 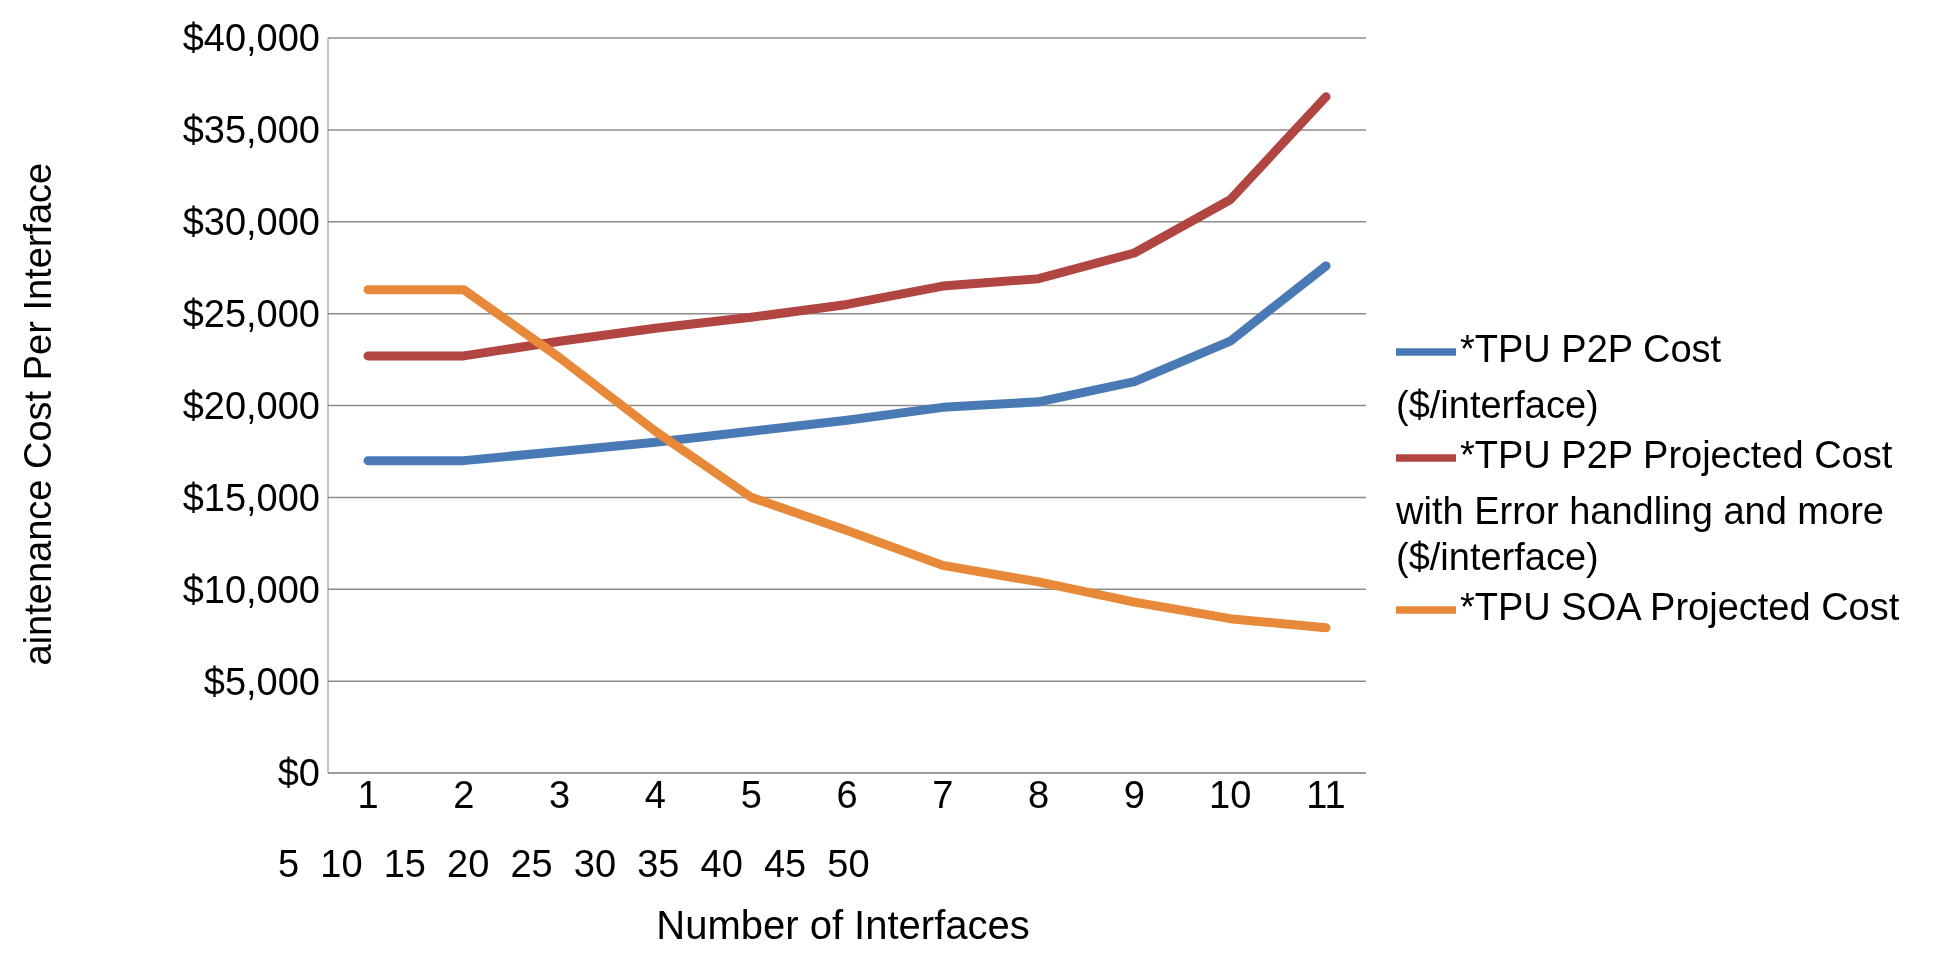 What do you see at coordinates (1644, 505) in the screenshot?
I see `legend-label: *TPU P2P Projected Cost with Error handling and more ($/interface)` at bounding box center [1644, 505].